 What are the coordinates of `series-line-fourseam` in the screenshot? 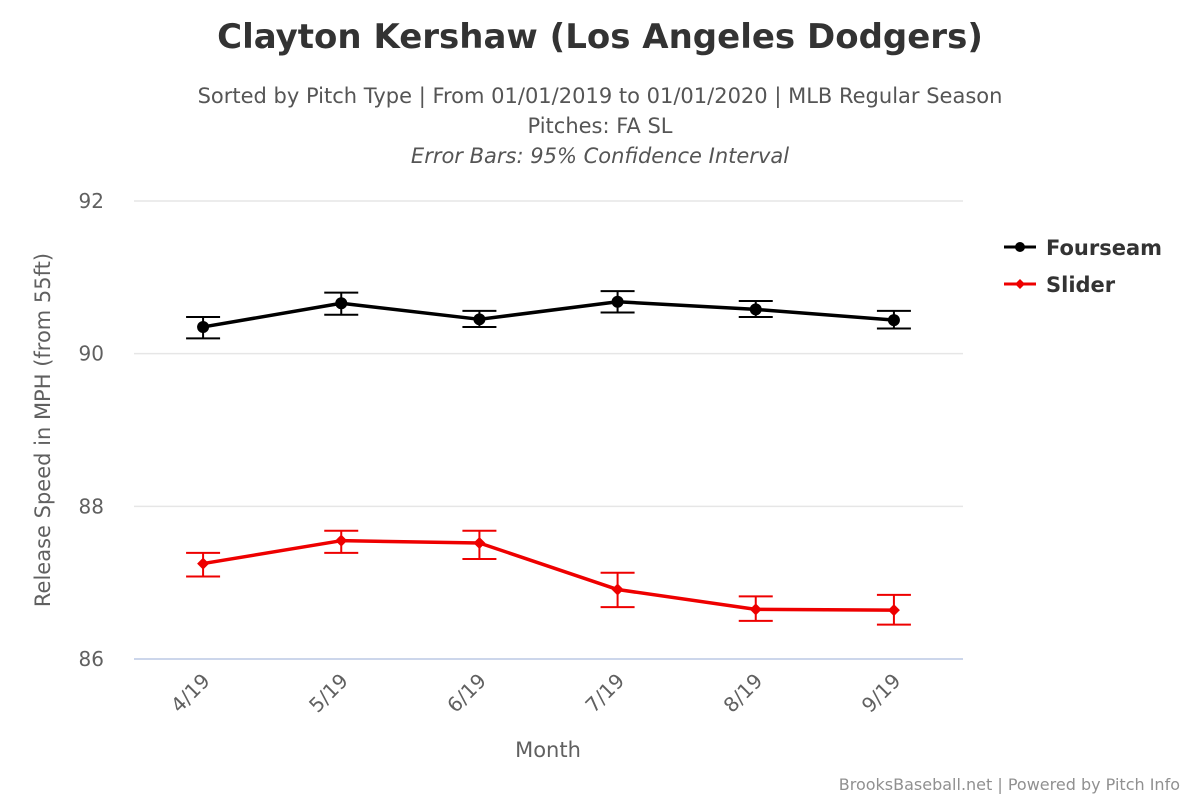 It's located at (548, 314).